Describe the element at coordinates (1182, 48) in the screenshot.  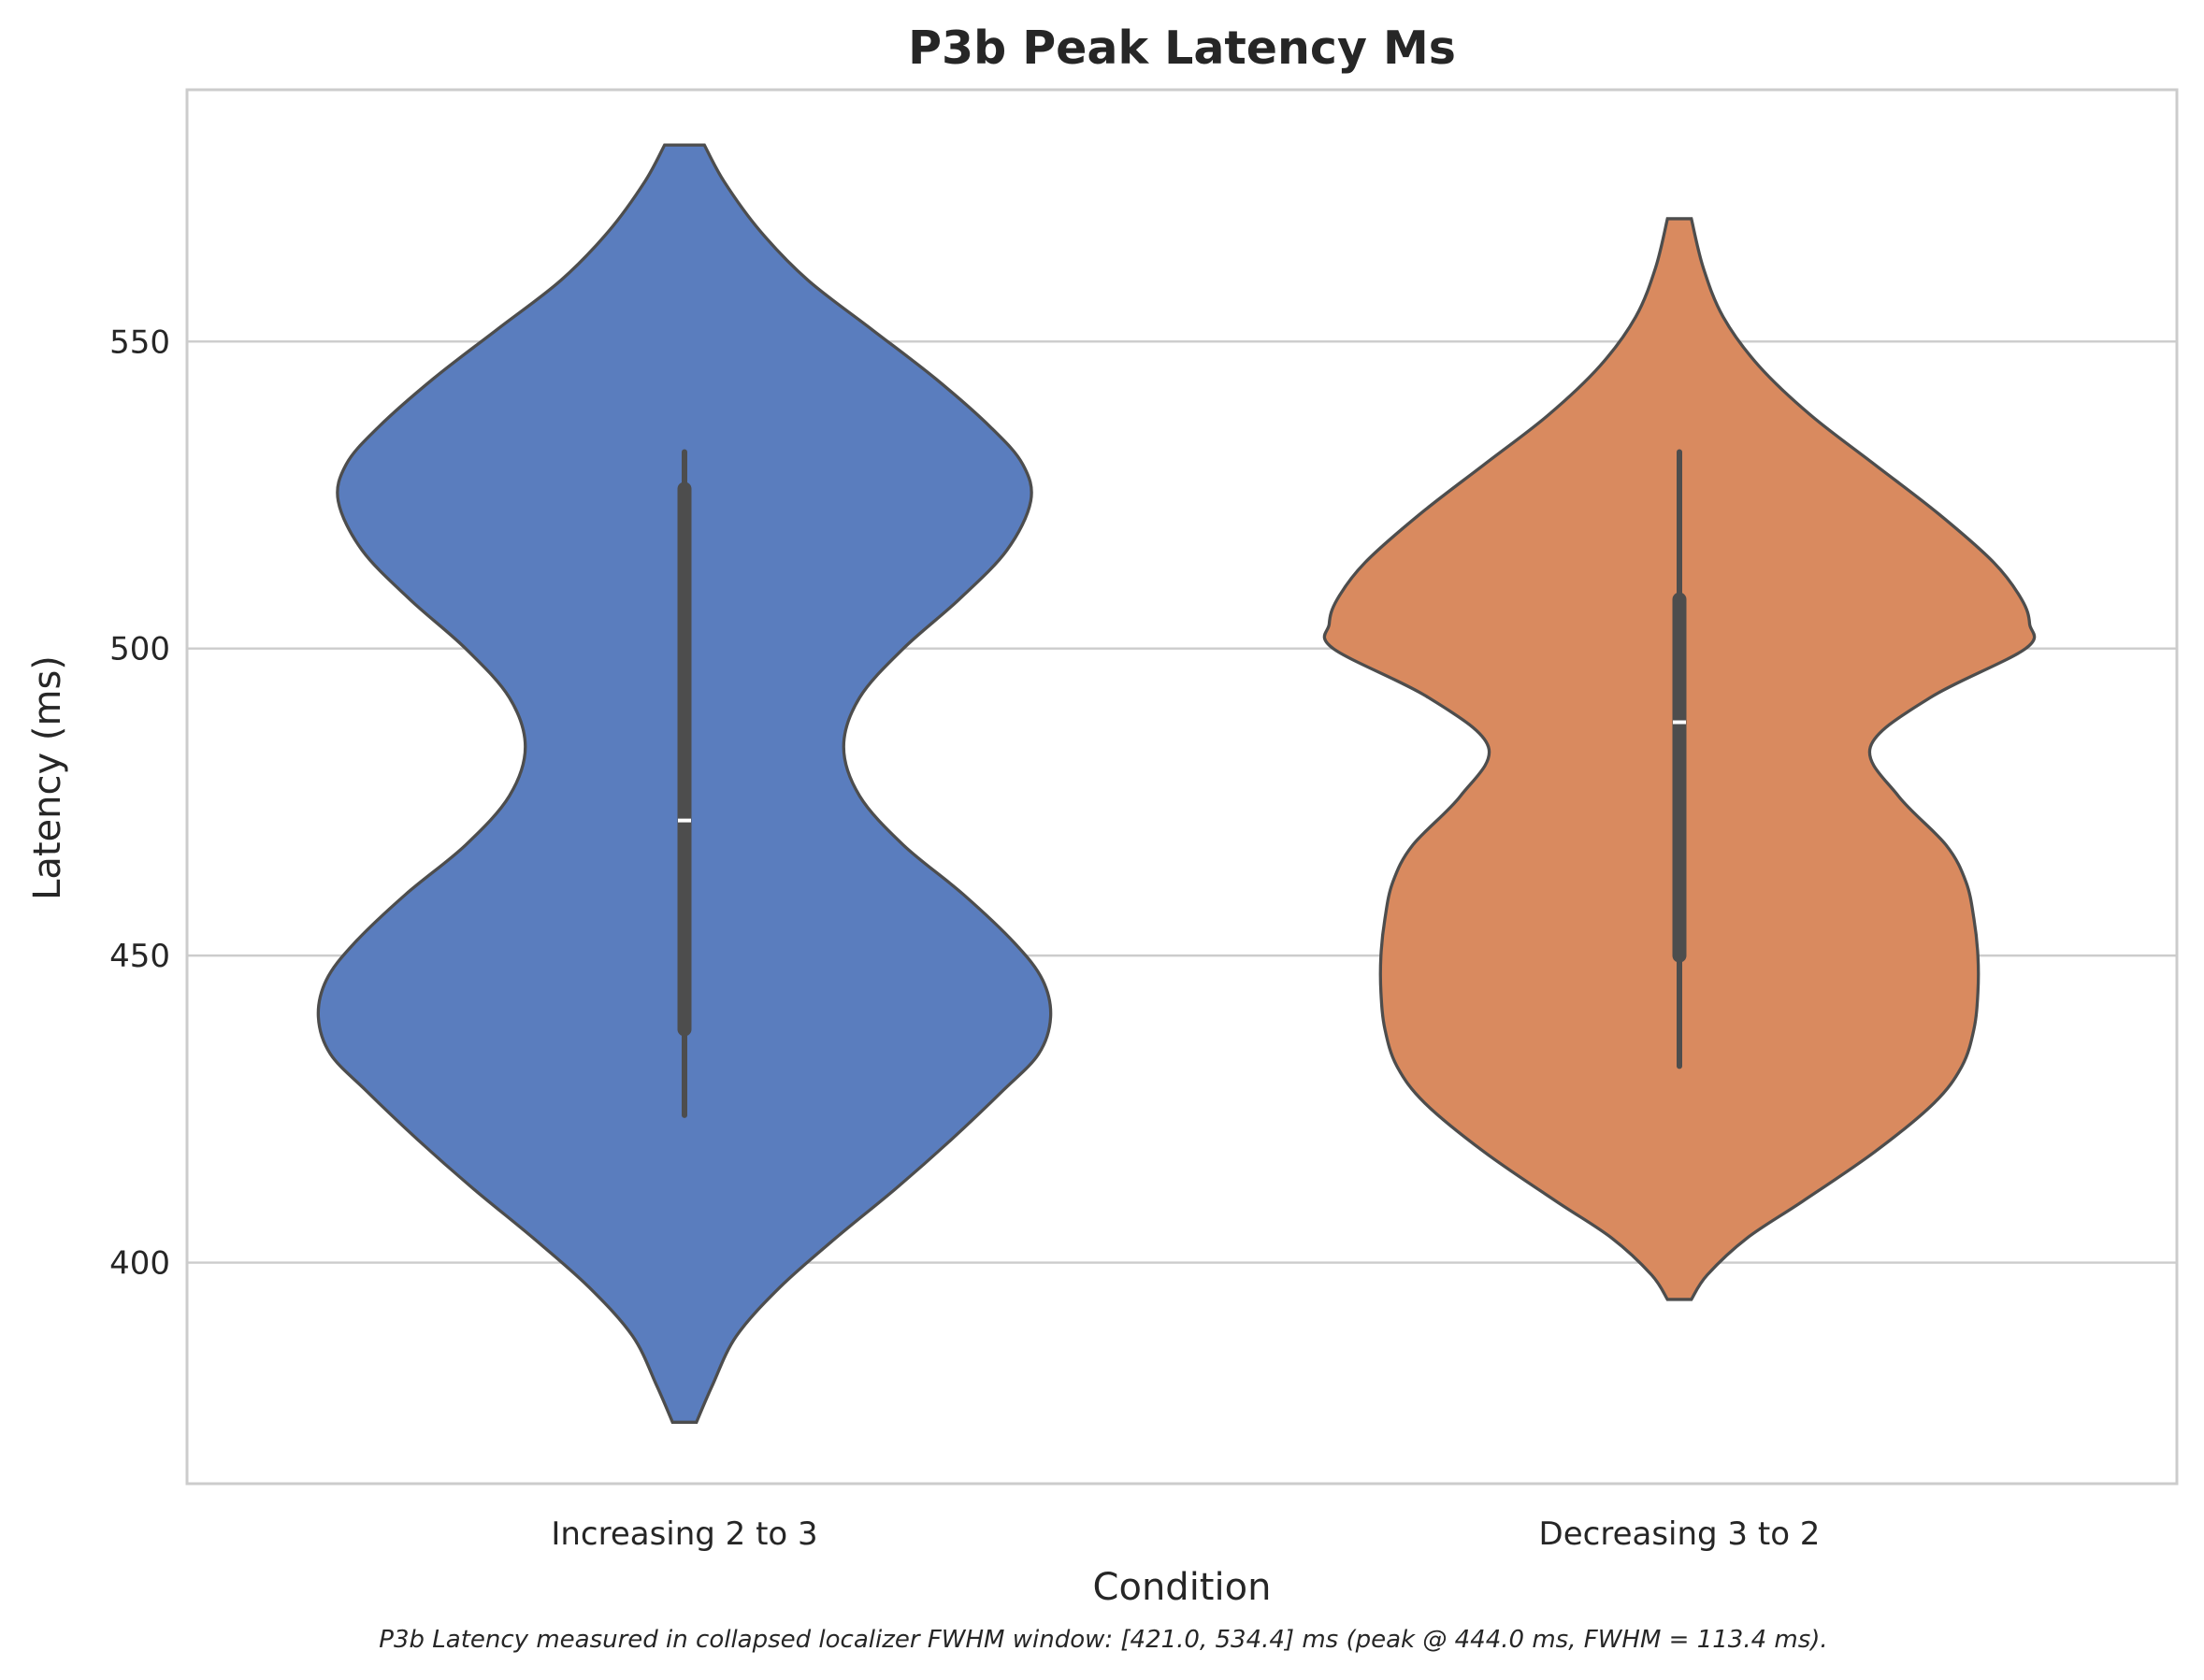
I see `chart-title: P3b Peak Latency Ms` at that location.